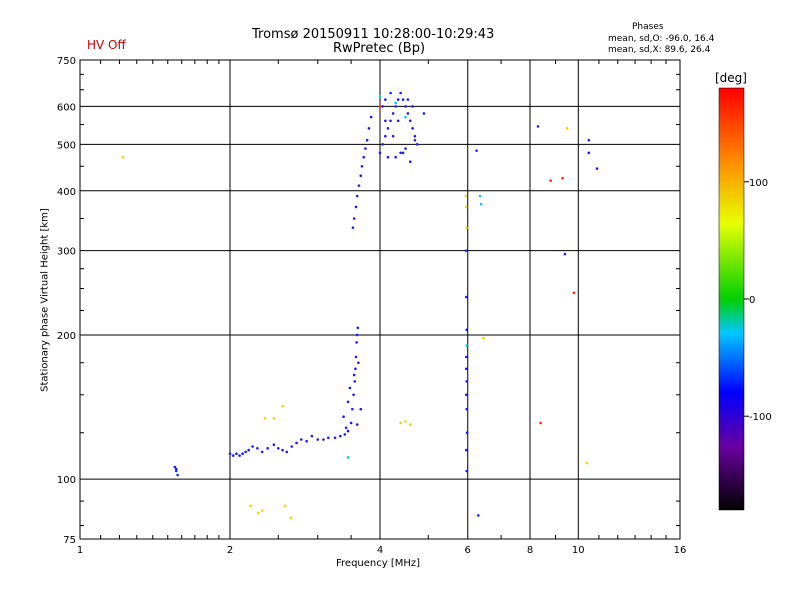 The height and width of the screenshot is (600, 800). What do you see at coordinates (66, 61) in the screenshot?
I see `y-tick-label: 750` at bounding box center [66, 61].